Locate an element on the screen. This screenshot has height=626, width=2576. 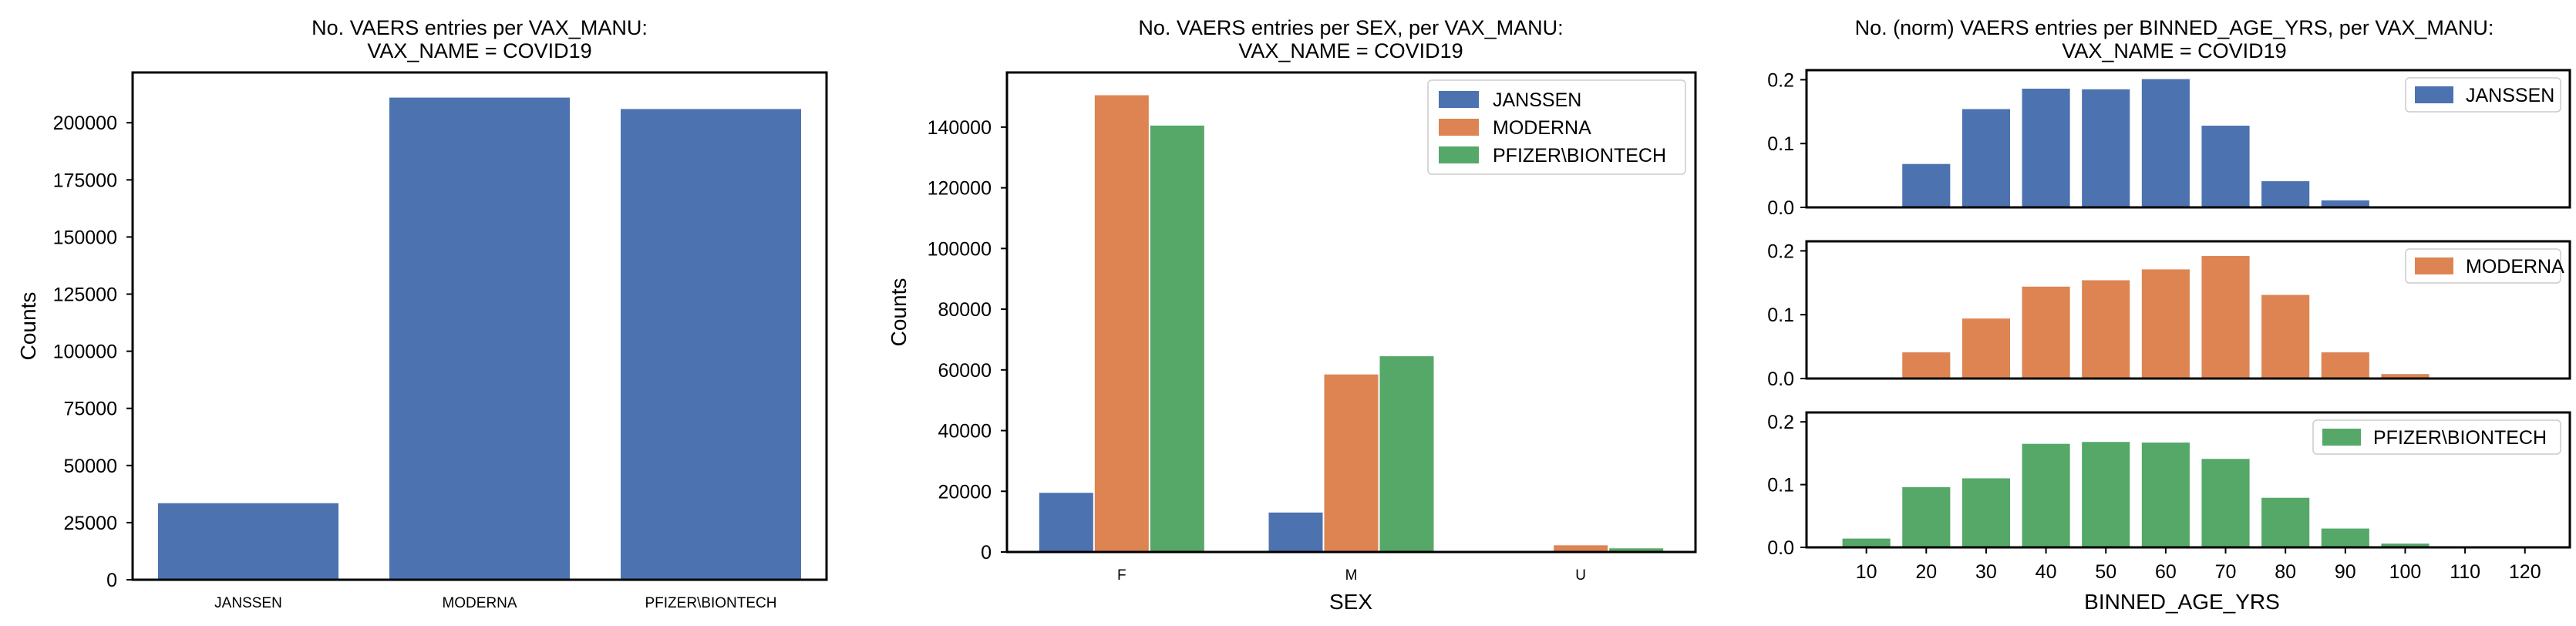
legend-box is located at coordinates (1557, 127).